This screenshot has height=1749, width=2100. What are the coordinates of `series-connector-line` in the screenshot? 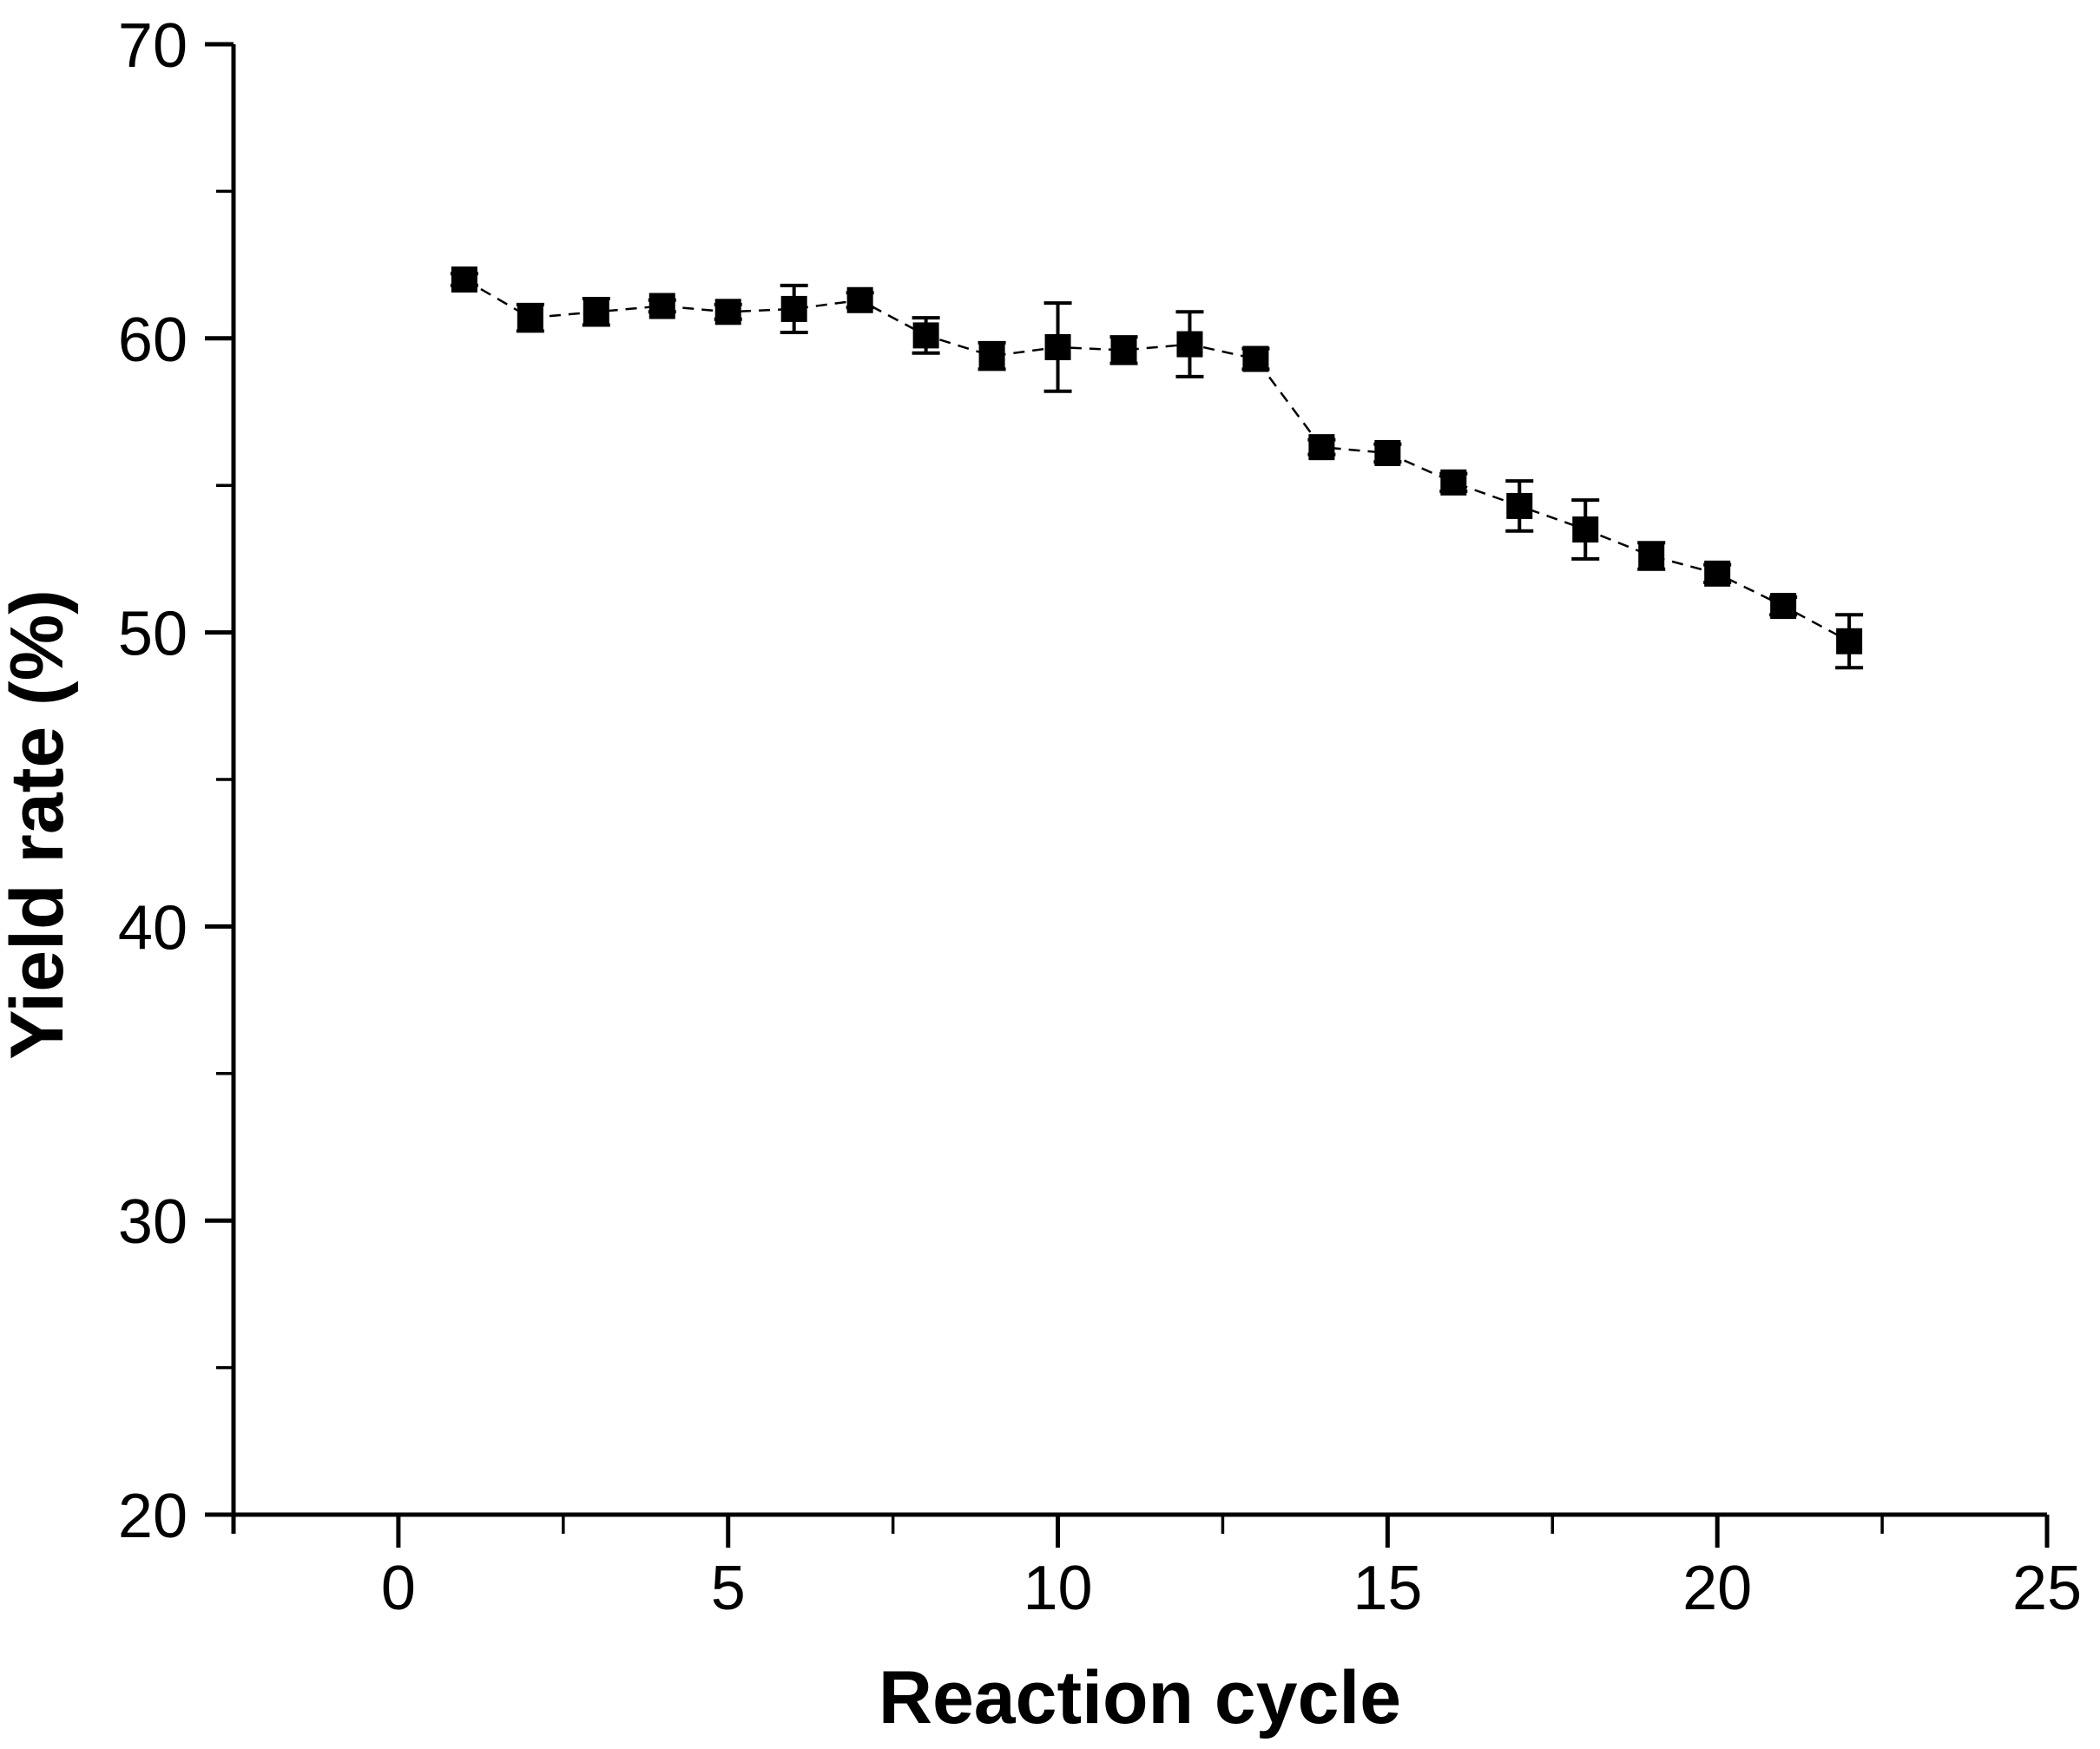 It's located at (1157, 460).